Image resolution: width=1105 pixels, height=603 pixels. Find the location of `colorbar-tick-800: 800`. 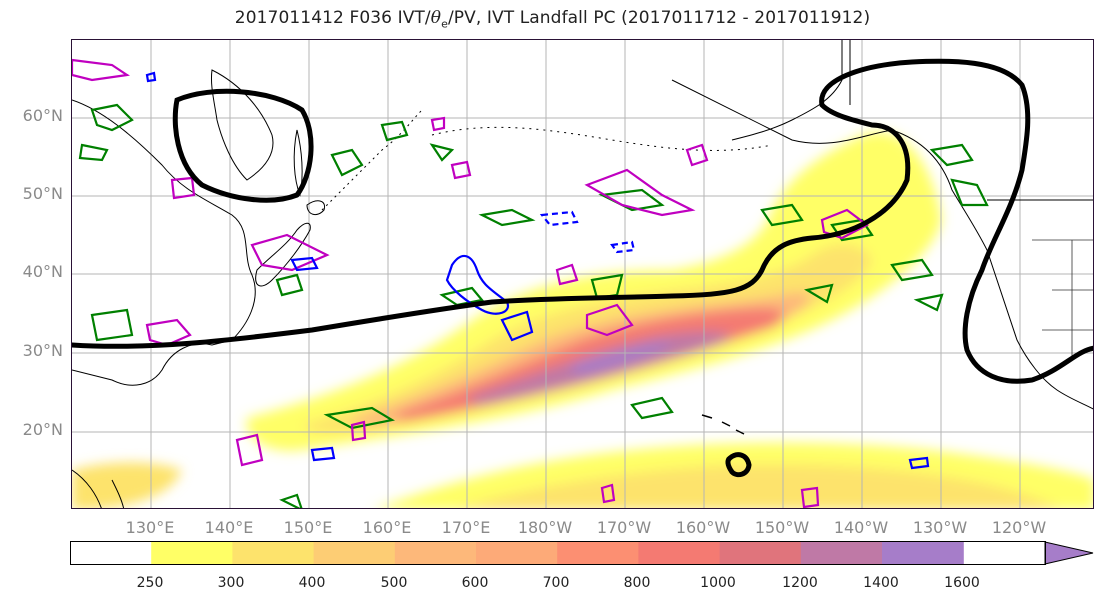

colorbar-tick-800: 800 is located at coordinates (637, 583).